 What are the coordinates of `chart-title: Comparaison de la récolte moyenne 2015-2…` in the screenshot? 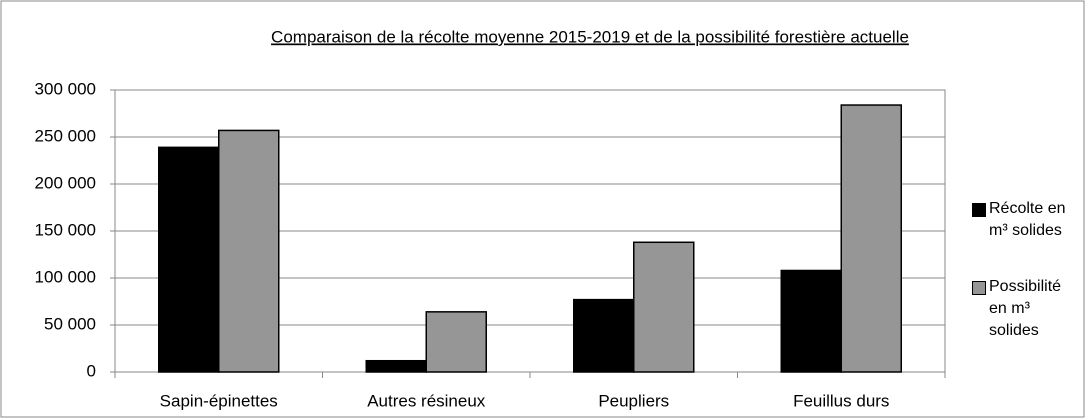 It's located at (590, 36).